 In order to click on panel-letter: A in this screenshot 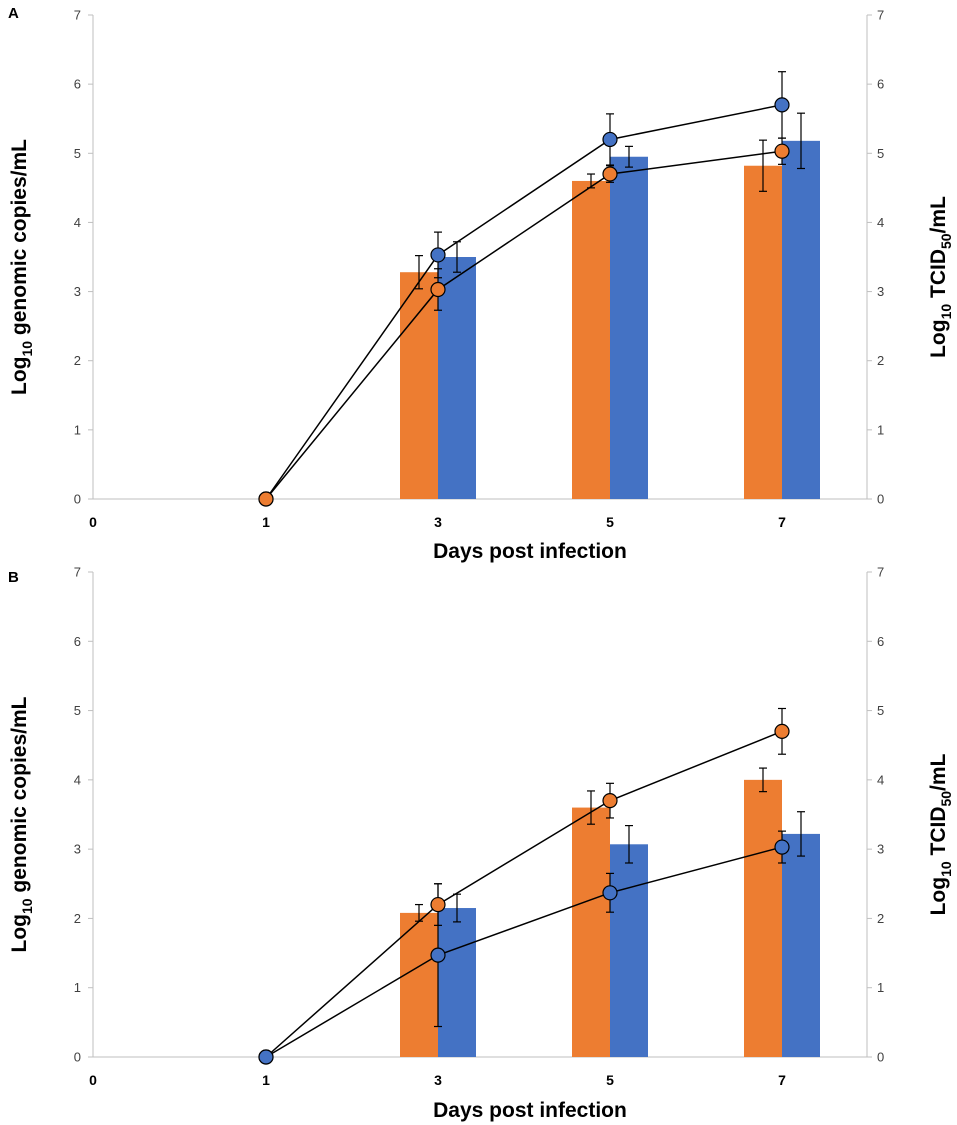, I will do `click(13, 13)`.